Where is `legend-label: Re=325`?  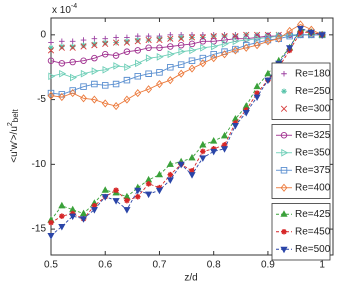
legend-label: Re=325 is located at coordinates (313, 135).